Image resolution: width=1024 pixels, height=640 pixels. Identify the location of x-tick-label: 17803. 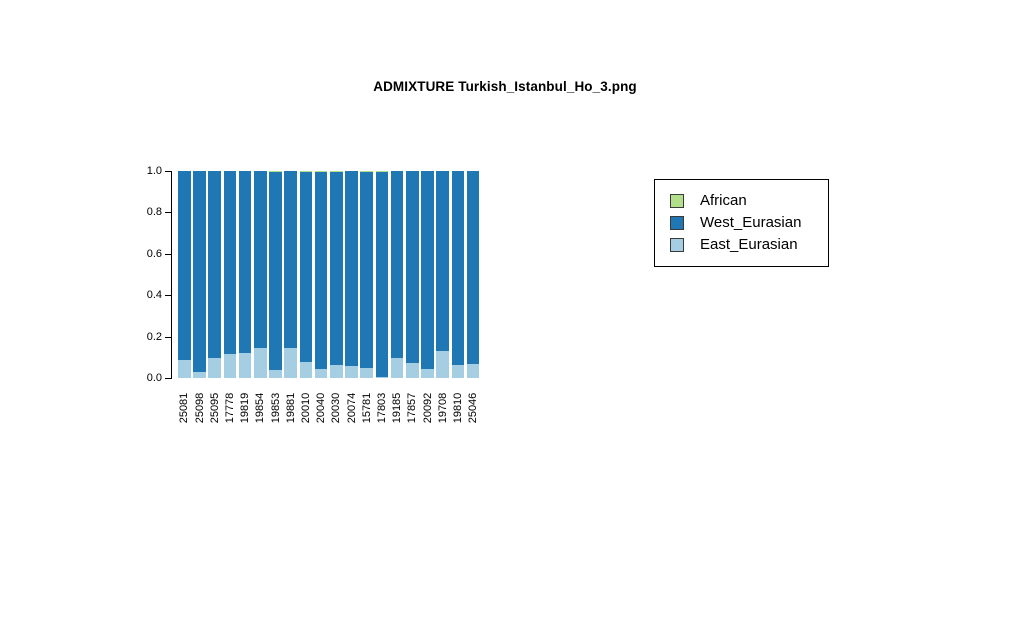
(381, 408).